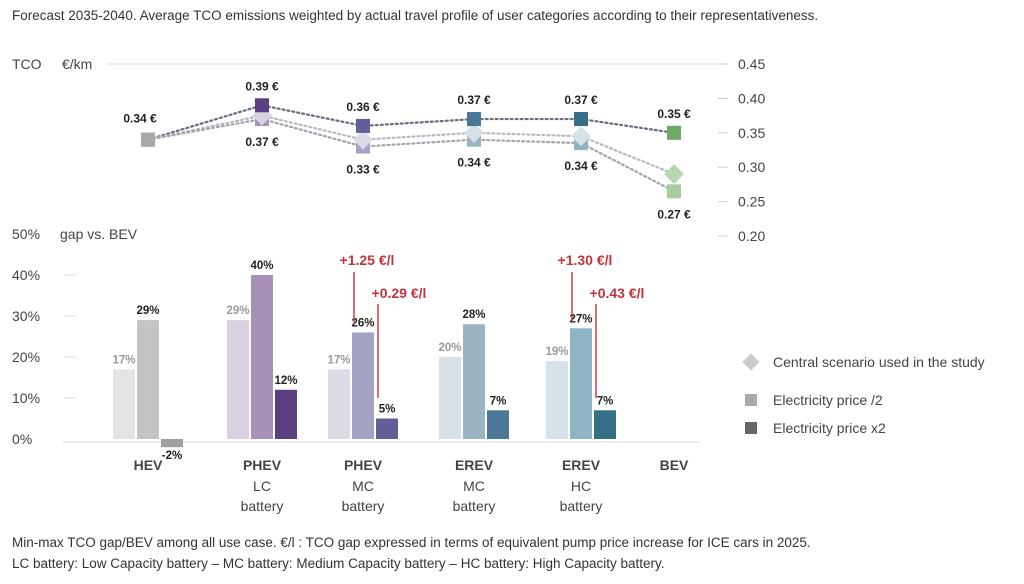  I want to click on legend-label: Electricity price /2, so click(828, 400).